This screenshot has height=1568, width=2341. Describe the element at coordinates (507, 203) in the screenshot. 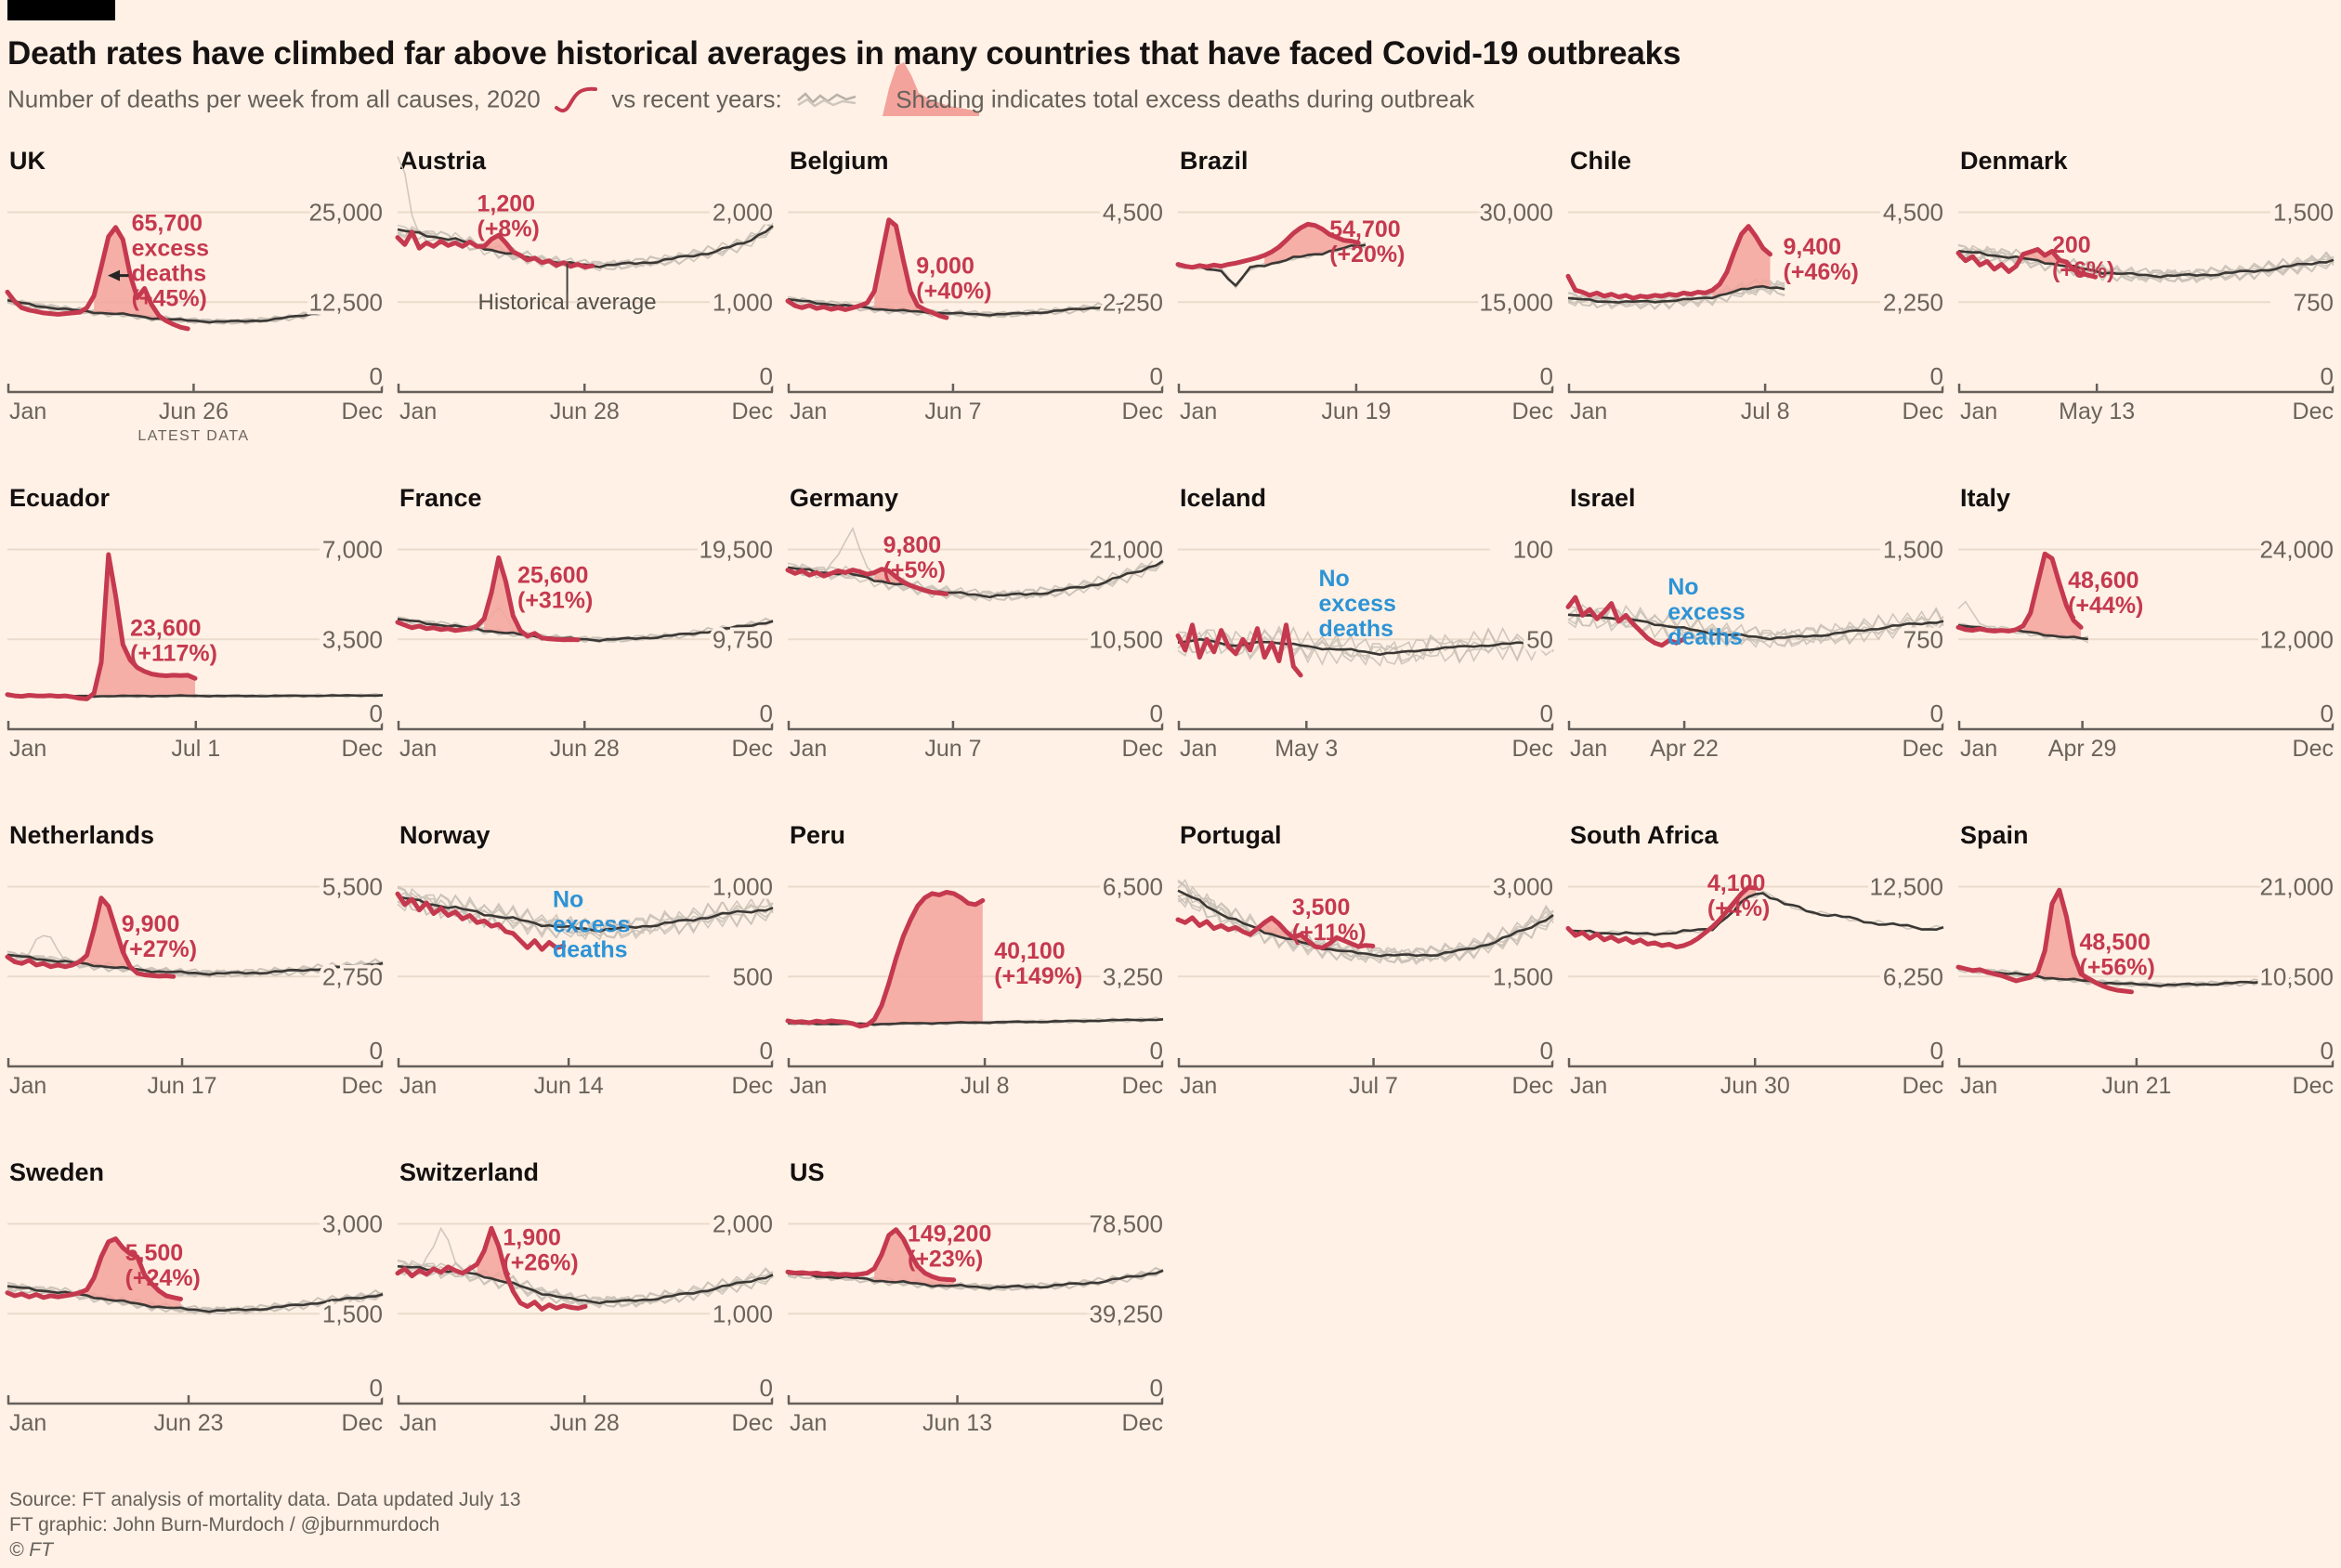

I see `svg-text: 1,200` at that location.